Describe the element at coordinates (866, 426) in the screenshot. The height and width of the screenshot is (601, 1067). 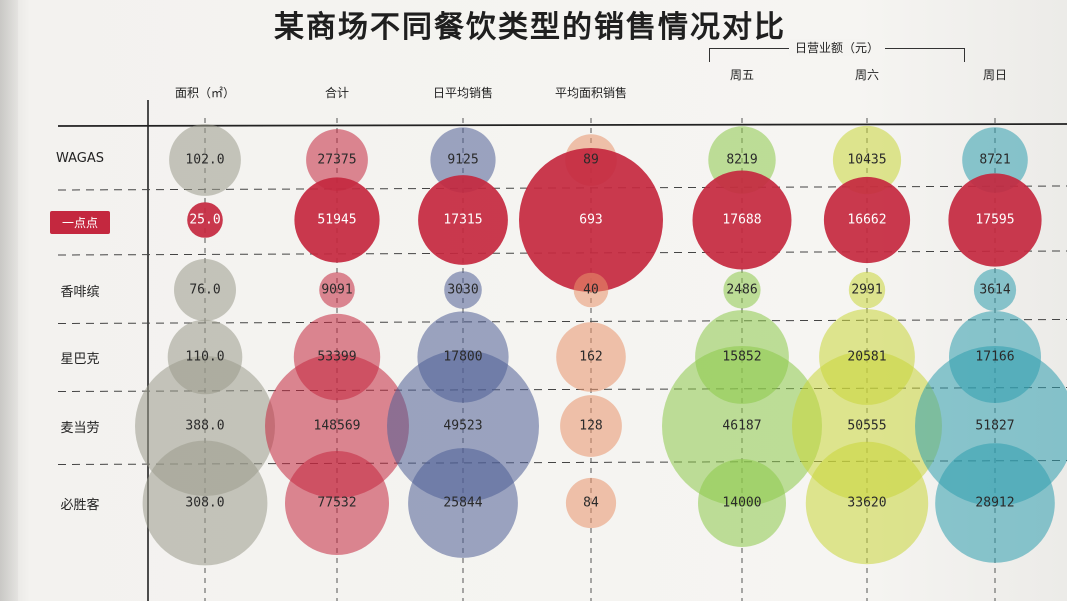
I see `bubble-value-sat: 50555` at that location.